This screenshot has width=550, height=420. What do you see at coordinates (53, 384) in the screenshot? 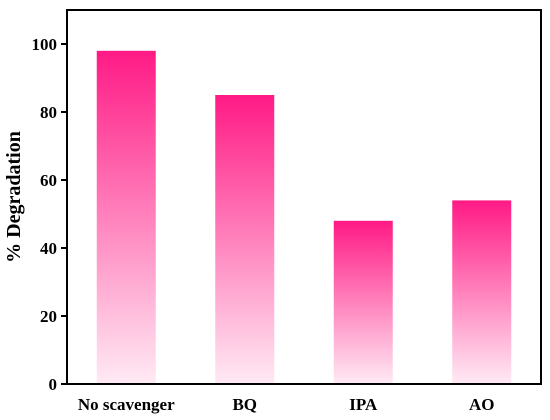
I see `y-tick-label: 0` at bounding box center [53, 384].